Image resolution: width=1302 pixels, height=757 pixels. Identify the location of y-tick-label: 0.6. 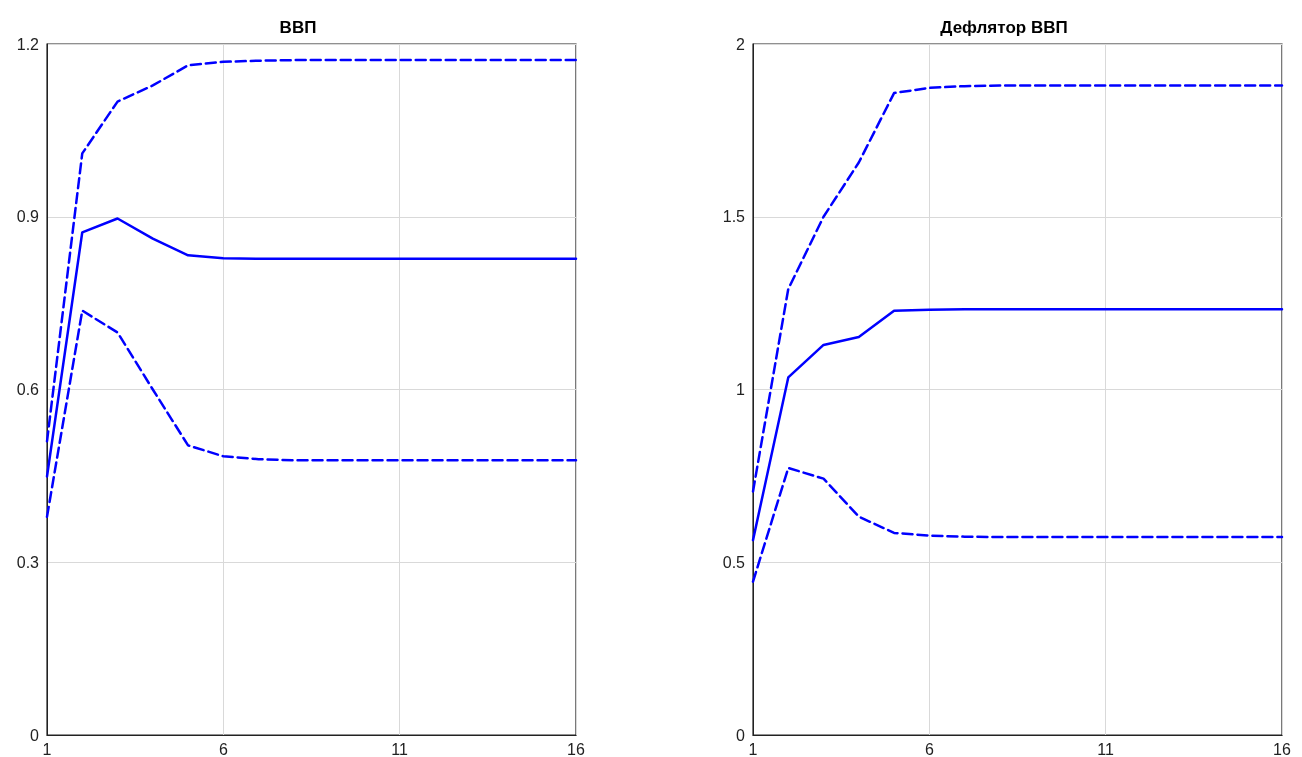
(28, 389).